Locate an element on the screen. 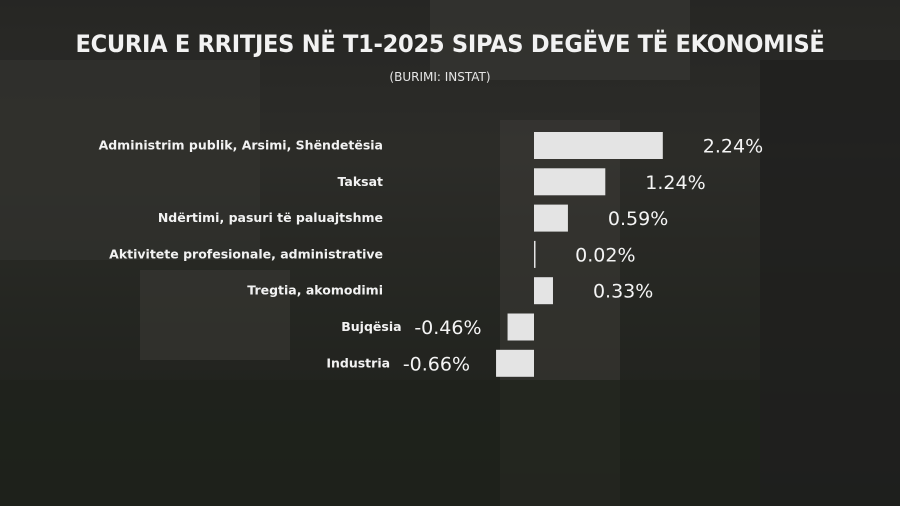  category-label: Bujqësia is located at coordinates (371, 326).